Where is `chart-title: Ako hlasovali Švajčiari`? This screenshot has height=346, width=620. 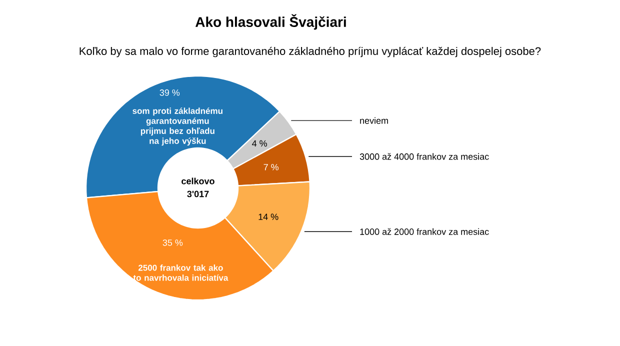
chart-title: Ako hlasovali Švajčiari is located at coordinates (270, 22).